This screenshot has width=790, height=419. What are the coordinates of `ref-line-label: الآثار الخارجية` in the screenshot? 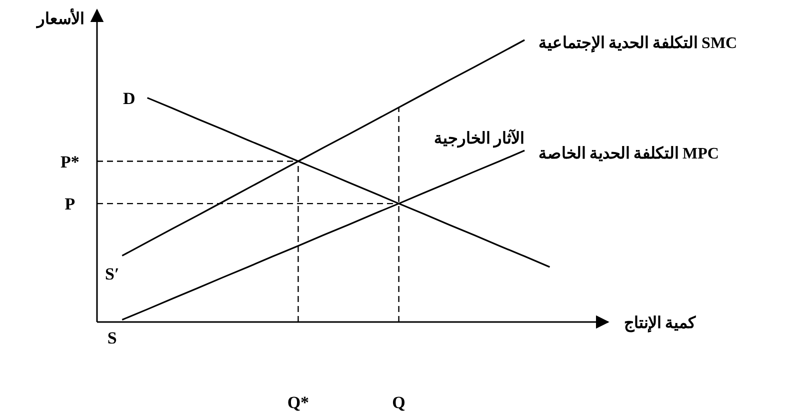 It's located at (479, 138).